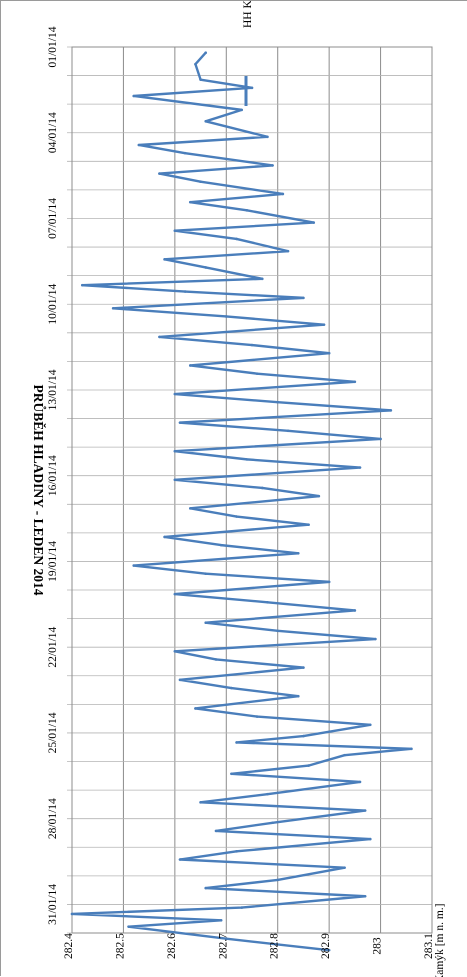 Image resolution: width=467 pixels, height=977 pixels. Describe the element at coordinates (53, 561) in the screenshot. I see `x-tick-label: 19/01/14` at that location.